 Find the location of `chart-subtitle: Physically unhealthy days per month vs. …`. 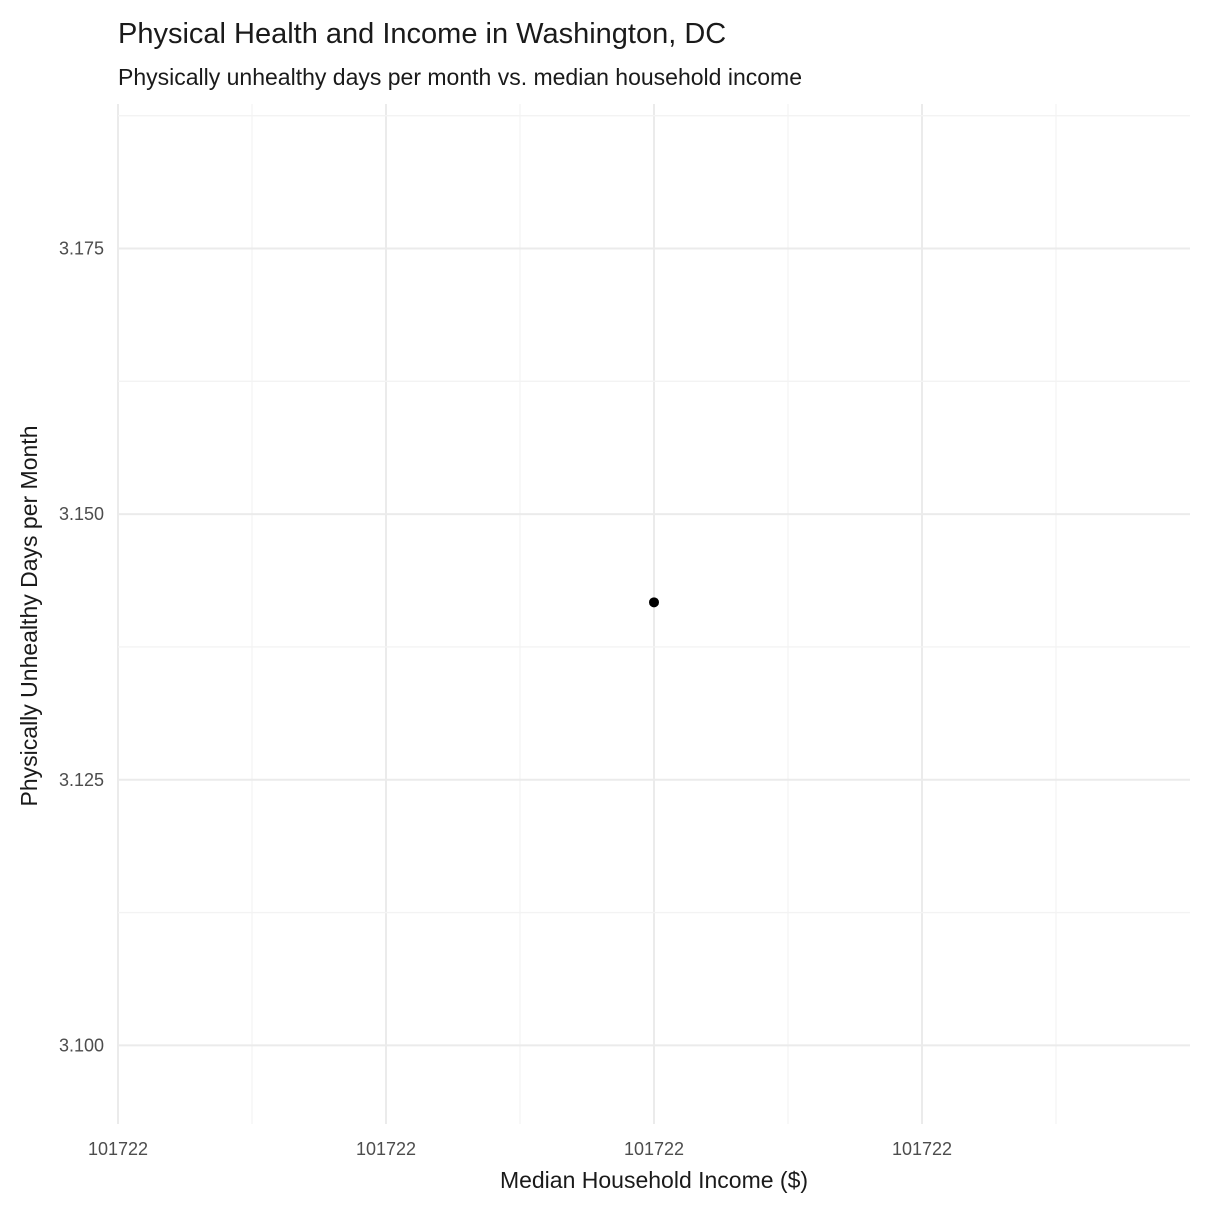

chart-subtitle: Physically unhealthy days per month vs. … is located at coordinates (460, 77).